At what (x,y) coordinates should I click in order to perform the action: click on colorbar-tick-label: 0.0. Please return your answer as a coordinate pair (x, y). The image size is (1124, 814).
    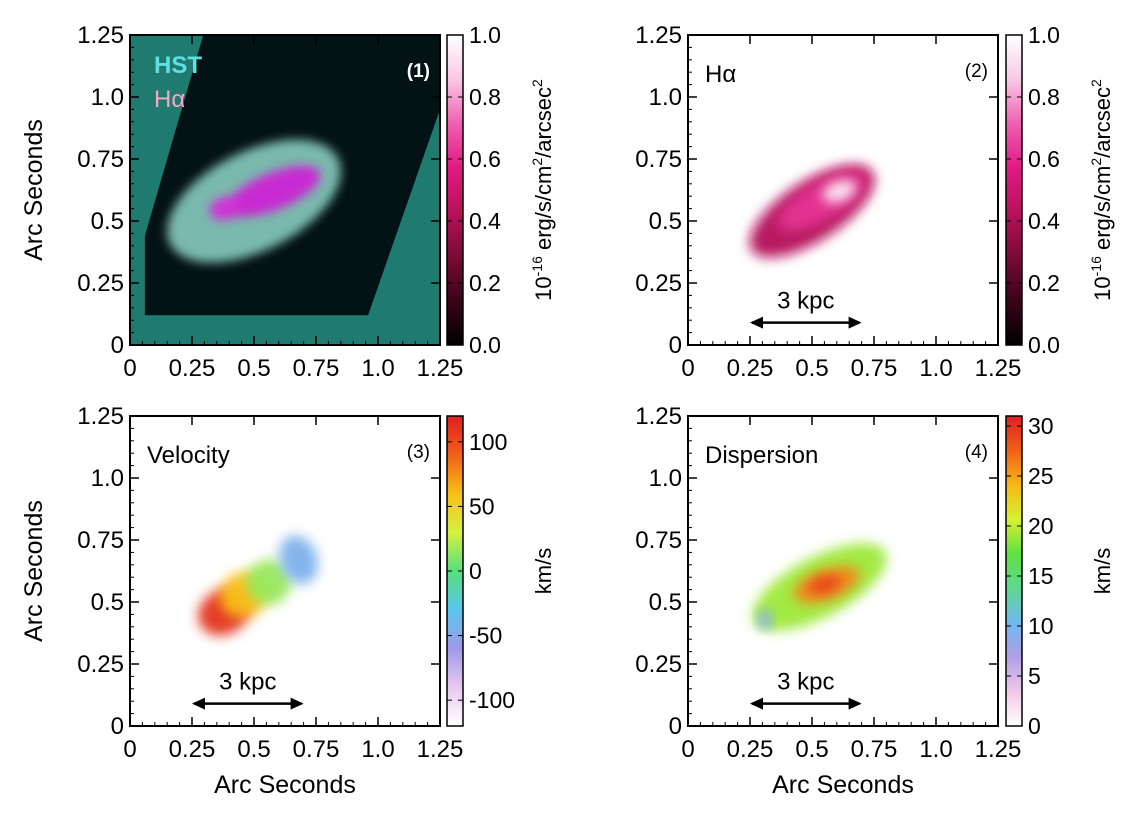
    Looking at the image, I should click on (1044, 345).